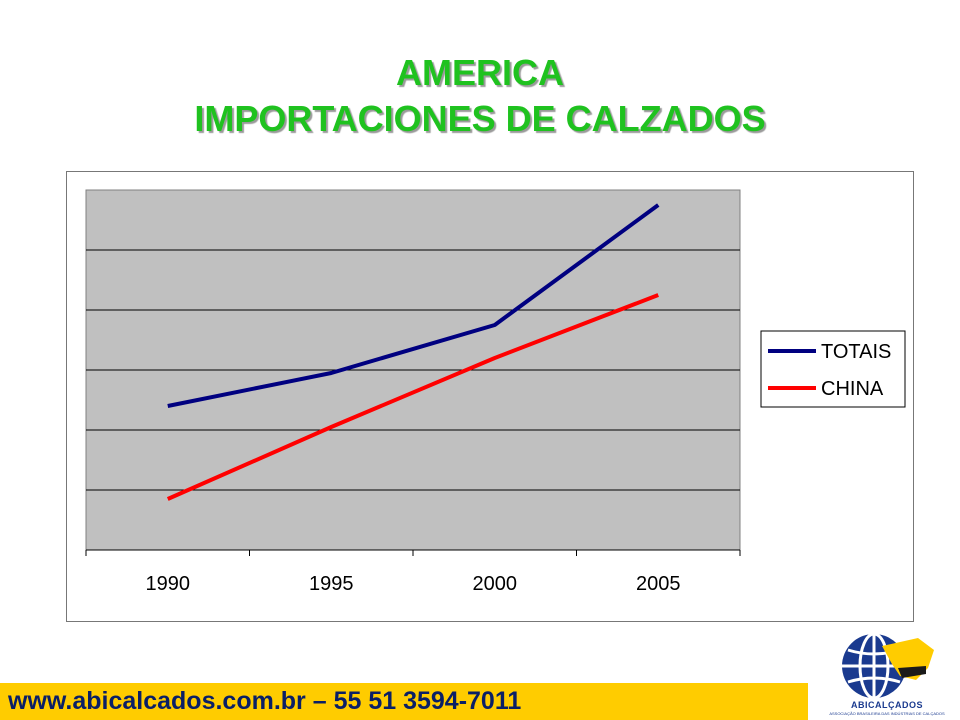 This screenshot has height=720, width=960. What do you see at coordinates (168, 584) in the screenshot?
I see `x-tick-label: 1990` at bounding box center [168, 584].